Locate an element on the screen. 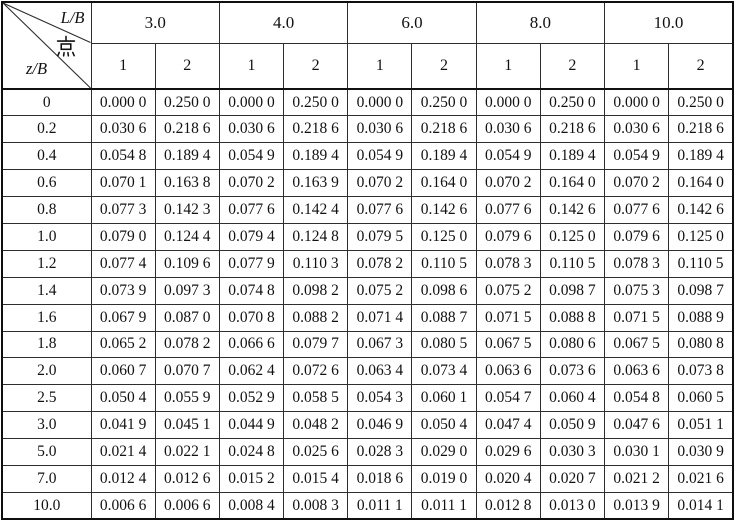 The image size is (737, 524). table-cell: 0.097 3 is located at coordinates (187, 290).